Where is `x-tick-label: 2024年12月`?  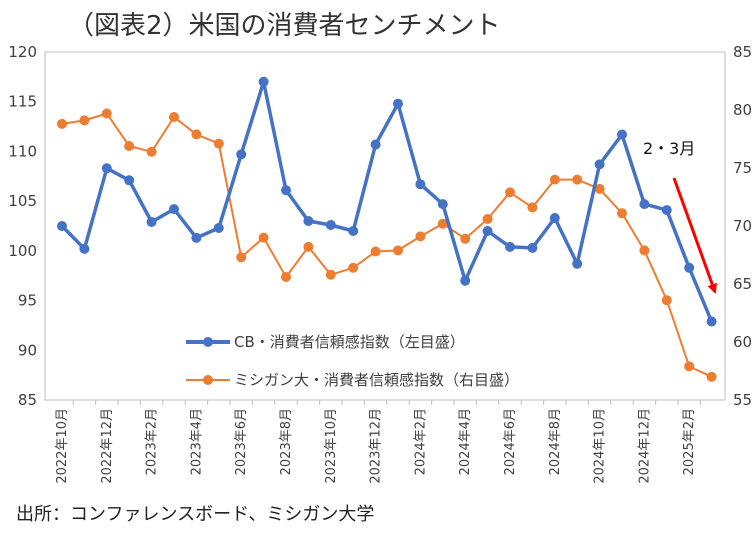 x-tick-label: 2024年12月 is located at coordinates (644, 446).